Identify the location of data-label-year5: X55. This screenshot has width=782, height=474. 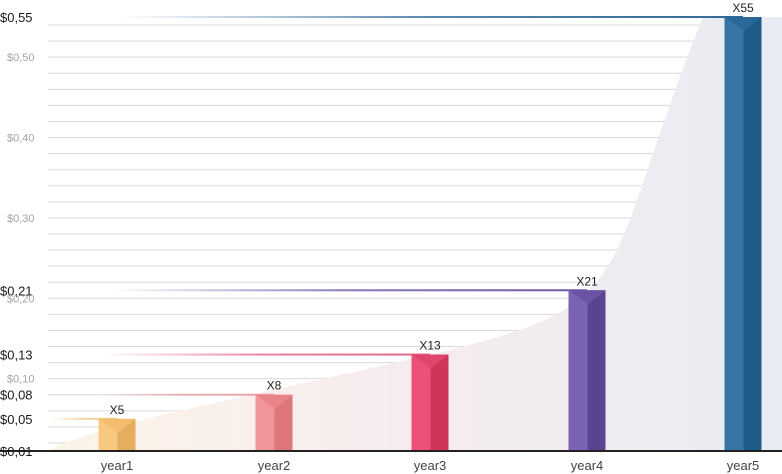
(743, 8).